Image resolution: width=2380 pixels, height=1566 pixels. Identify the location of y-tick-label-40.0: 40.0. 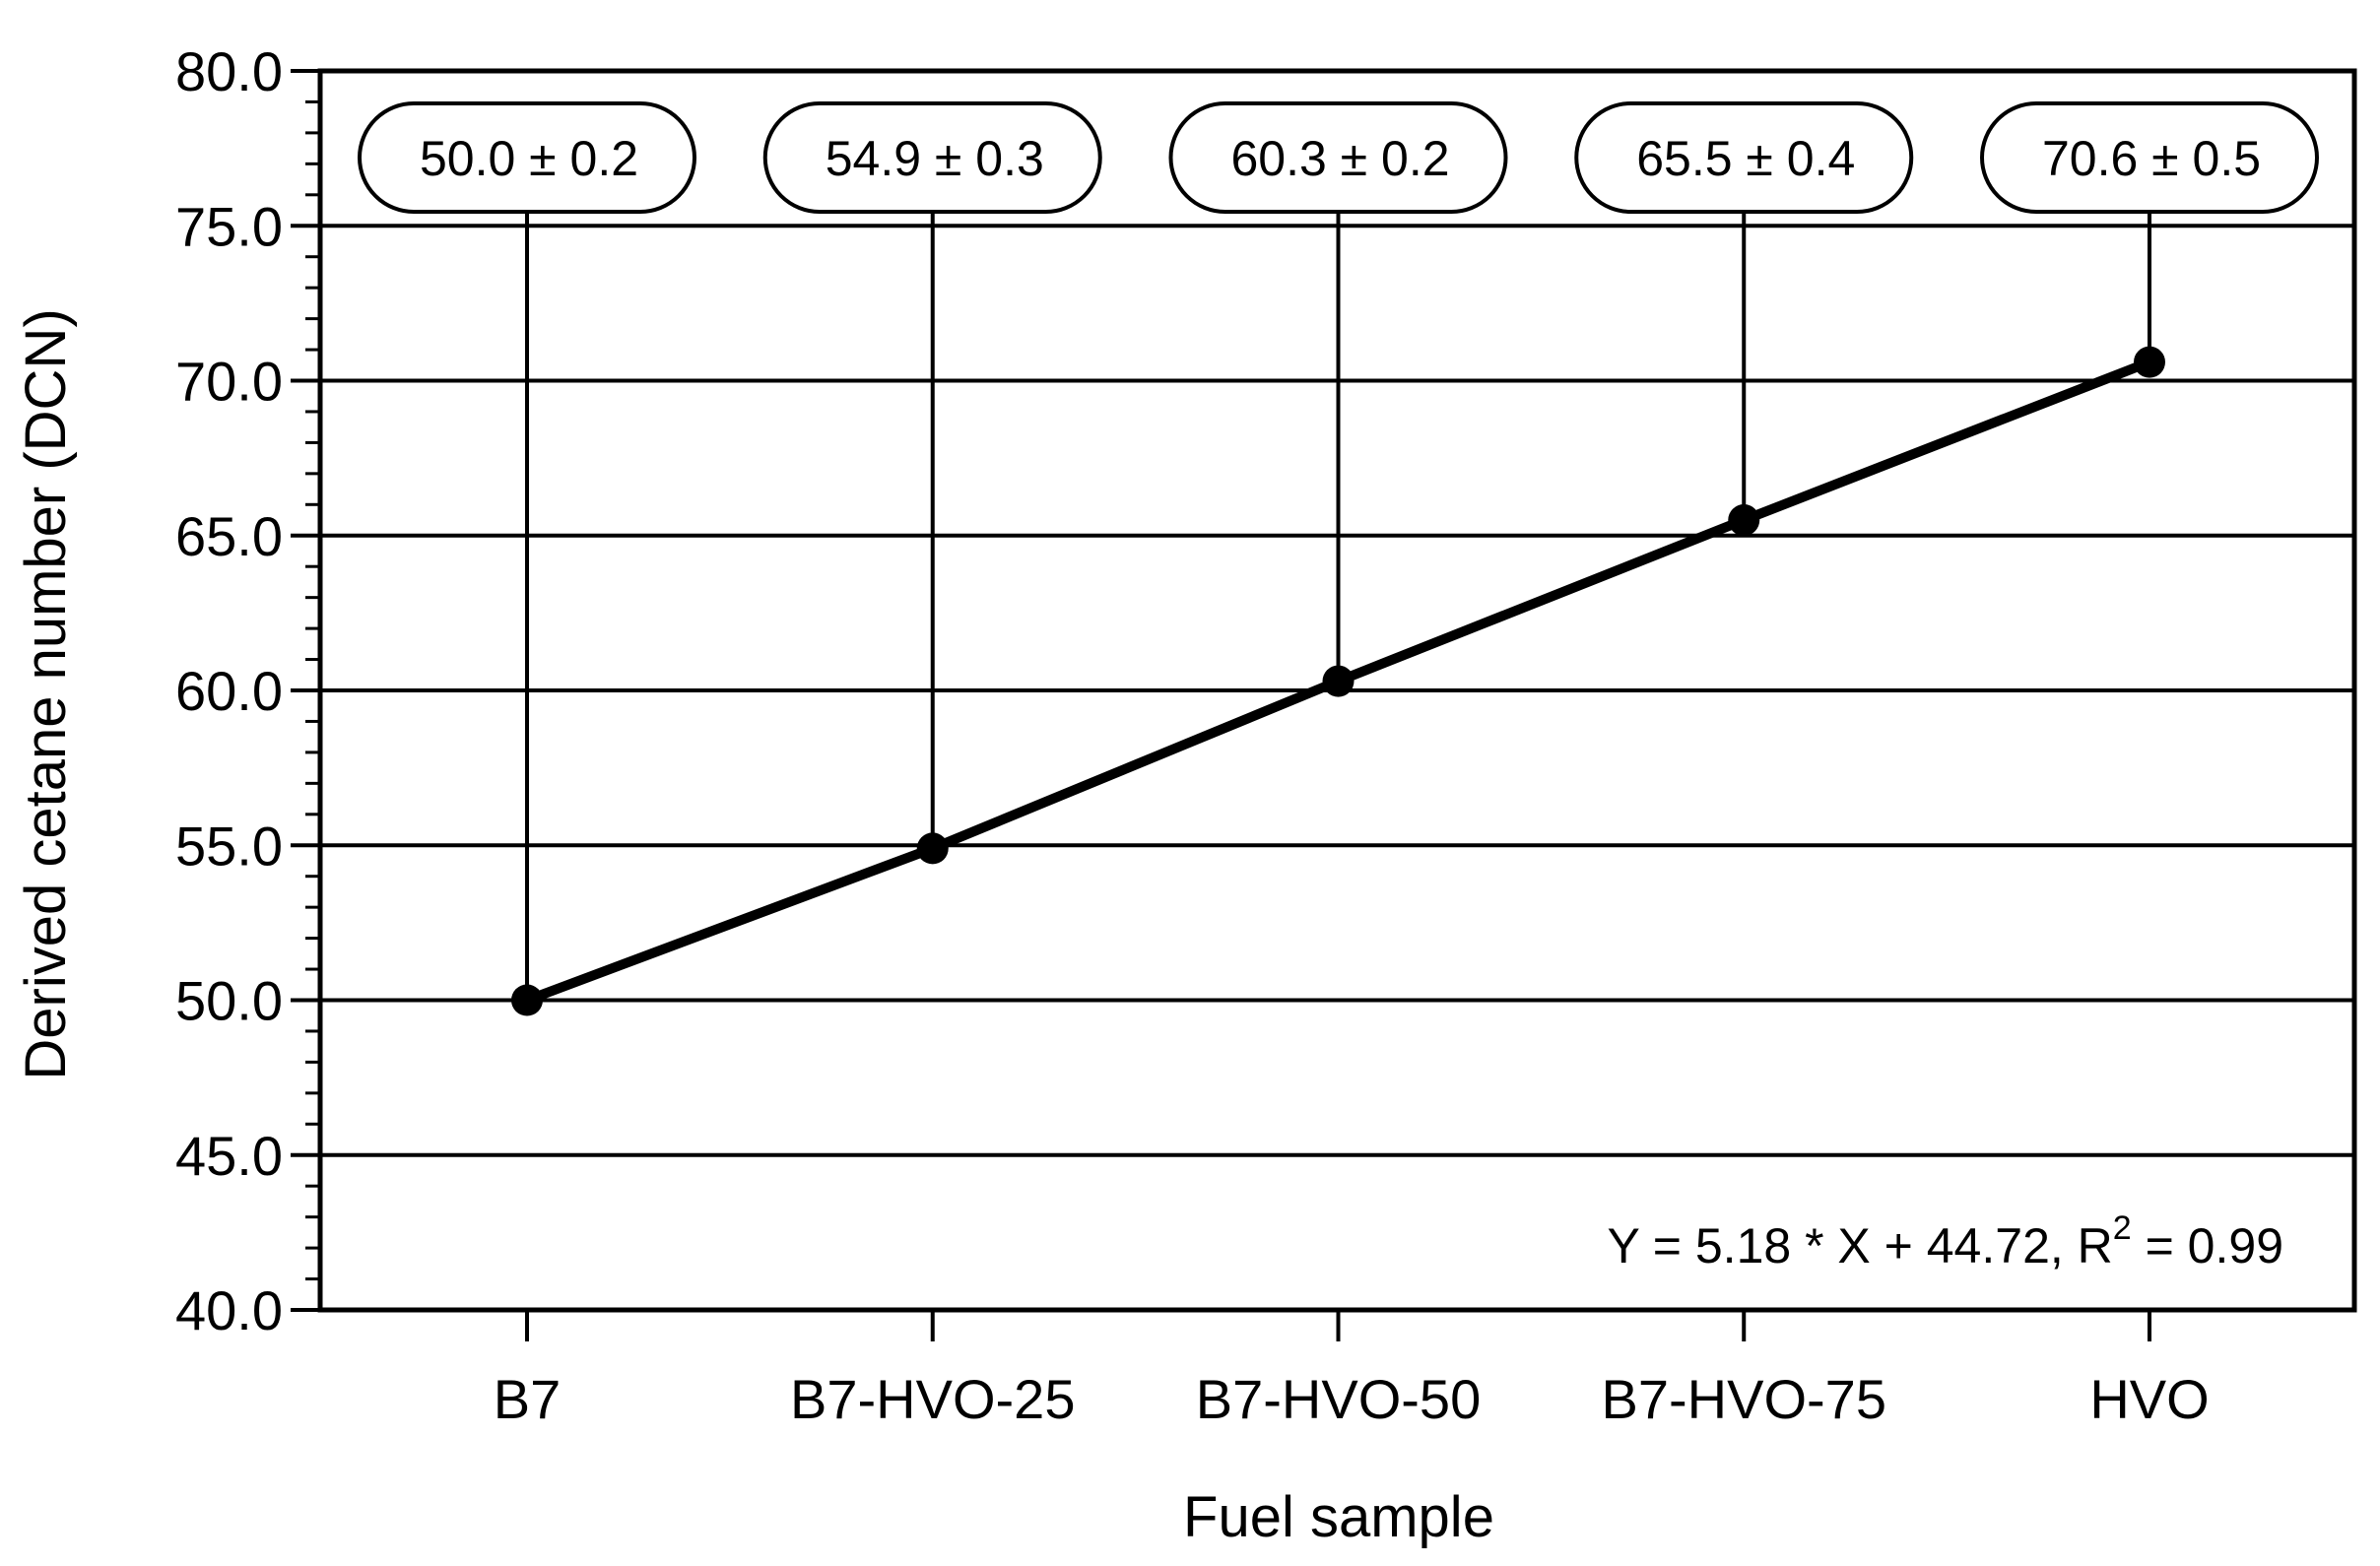
(229, 1310).